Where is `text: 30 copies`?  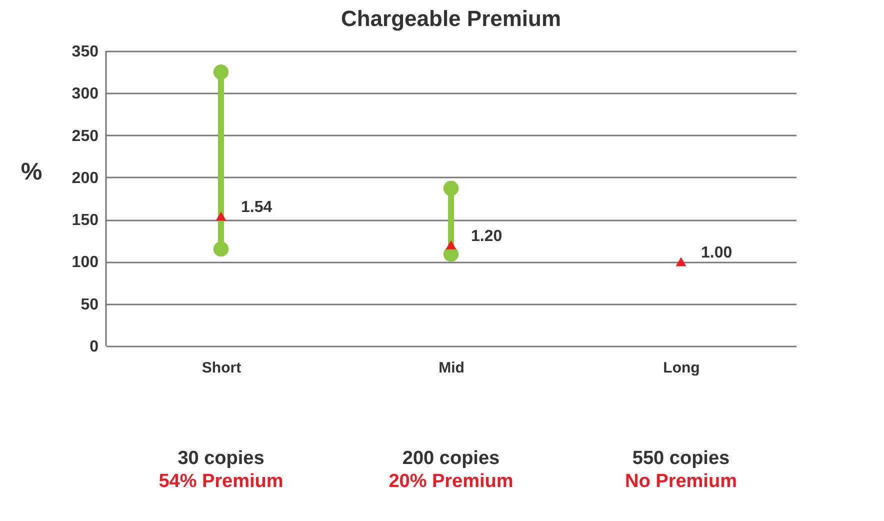
text: 30 copies is located at coordinates (221, 458).